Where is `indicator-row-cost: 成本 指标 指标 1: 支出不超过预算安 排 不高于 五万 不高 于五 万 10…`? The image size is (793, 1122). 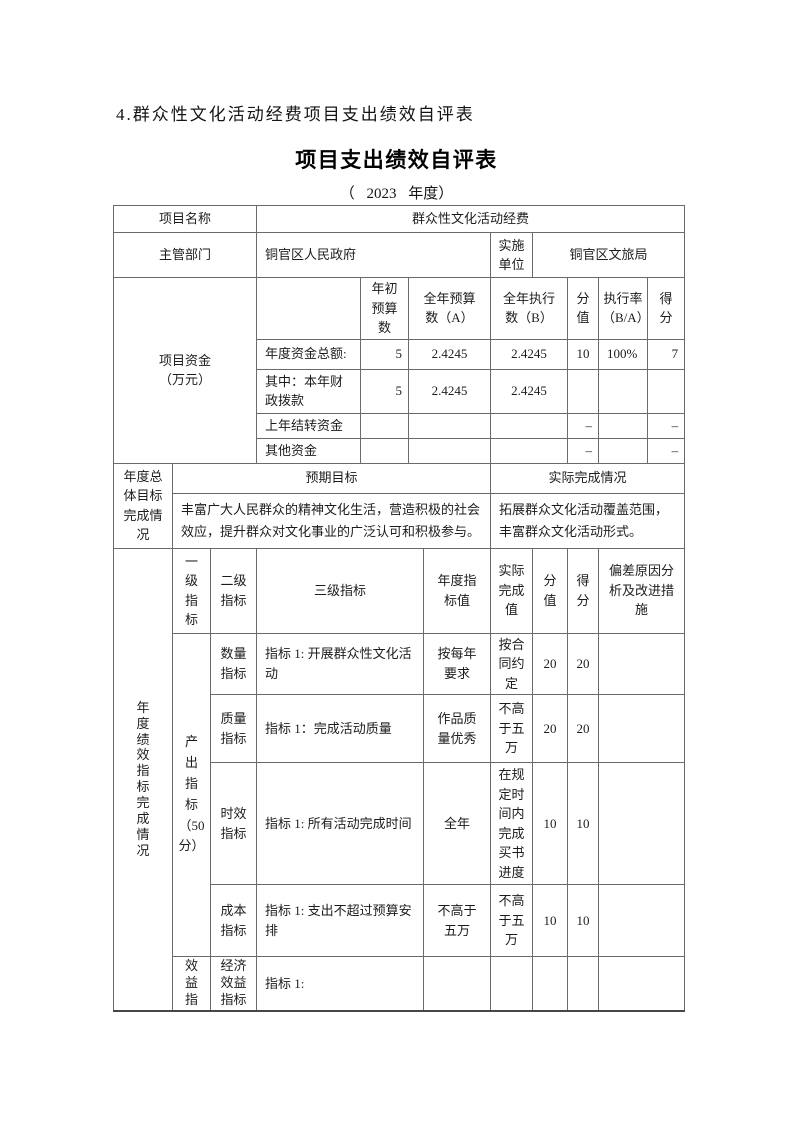 indicator-row-cost: 成本 指标 指标 1: 支出不超过预算安 排 不高于 五万 不高 于五 万 10… is located at coordinates (400, 920).